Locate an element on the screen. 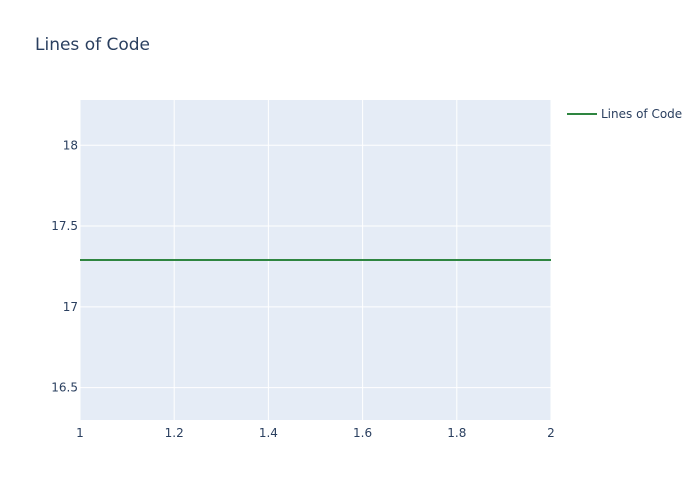 The image size is (700, 500). x-tick-labels: 1 1.2 1.4 1.6 1.8 2 is located at coordinates (315, 433).